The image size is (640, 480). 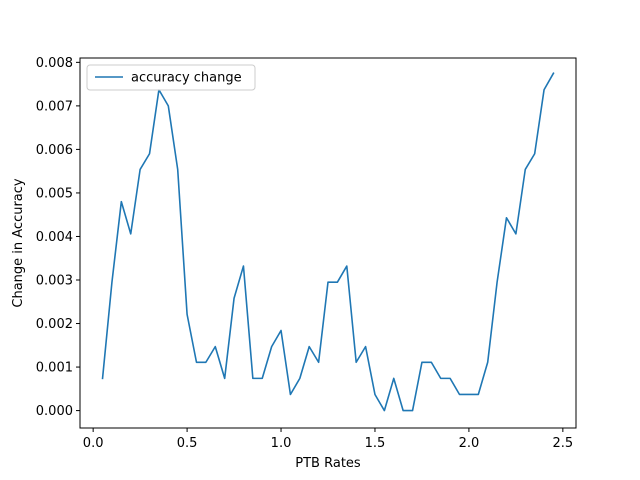 I want to click on y-tick-label: 0.004, so click(x=54, y=237).